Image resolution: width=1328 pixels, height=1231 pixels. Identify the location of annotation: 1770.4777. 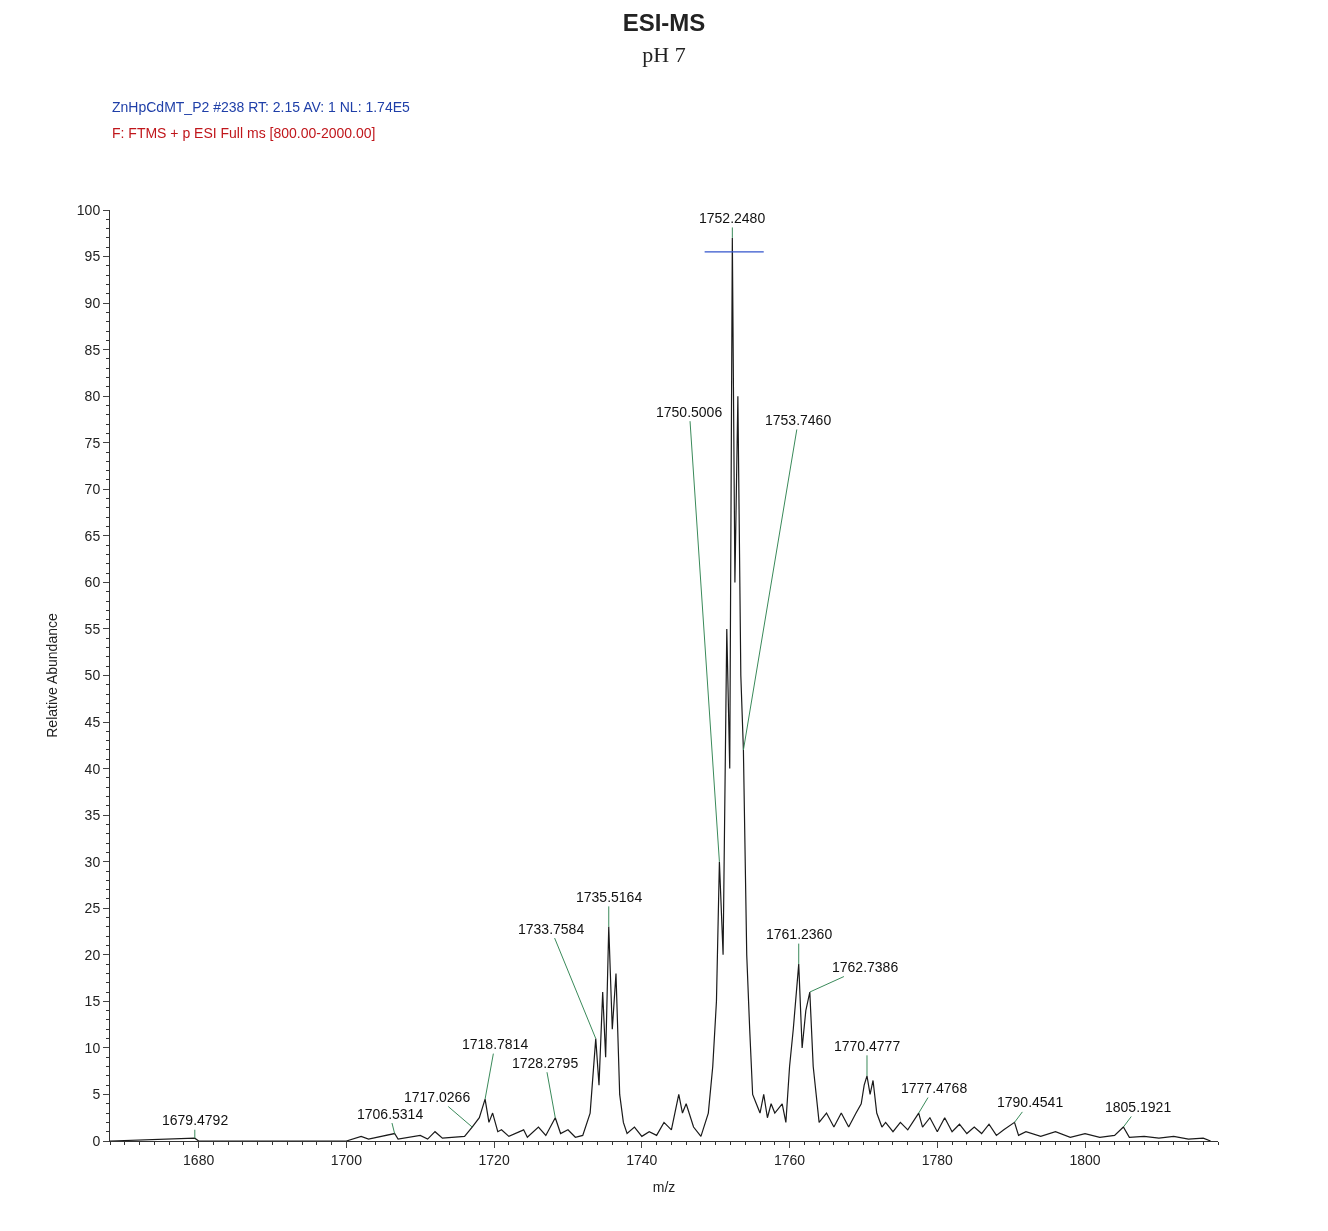
(867, 1046).